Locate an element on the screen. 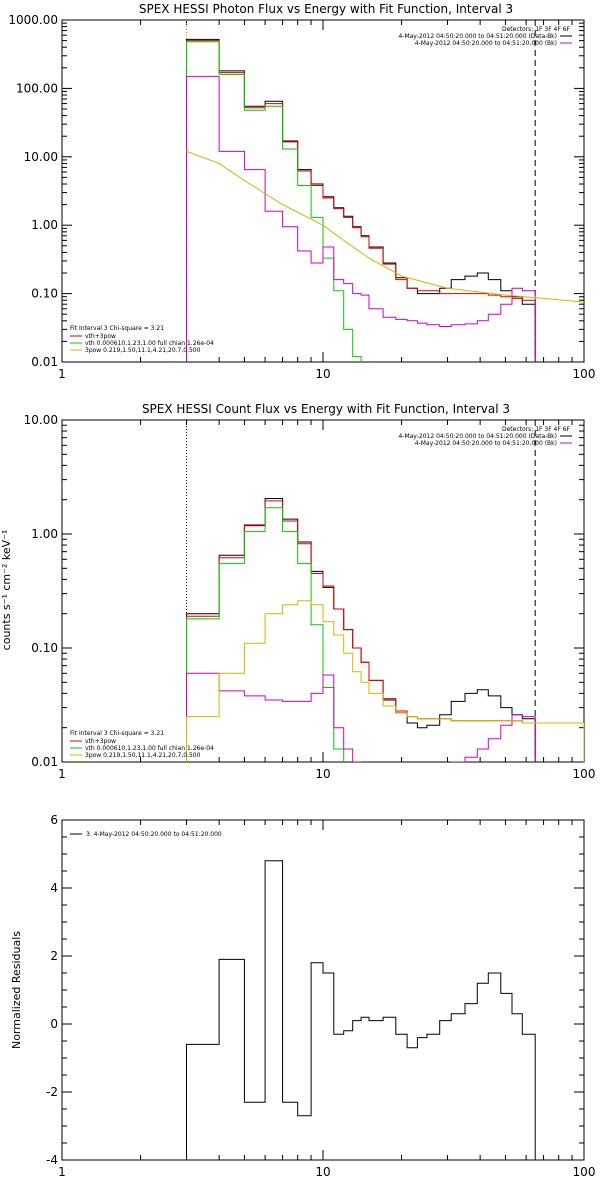  residuals-y-tick-label: 0 is located at coordinates (54, 1024).